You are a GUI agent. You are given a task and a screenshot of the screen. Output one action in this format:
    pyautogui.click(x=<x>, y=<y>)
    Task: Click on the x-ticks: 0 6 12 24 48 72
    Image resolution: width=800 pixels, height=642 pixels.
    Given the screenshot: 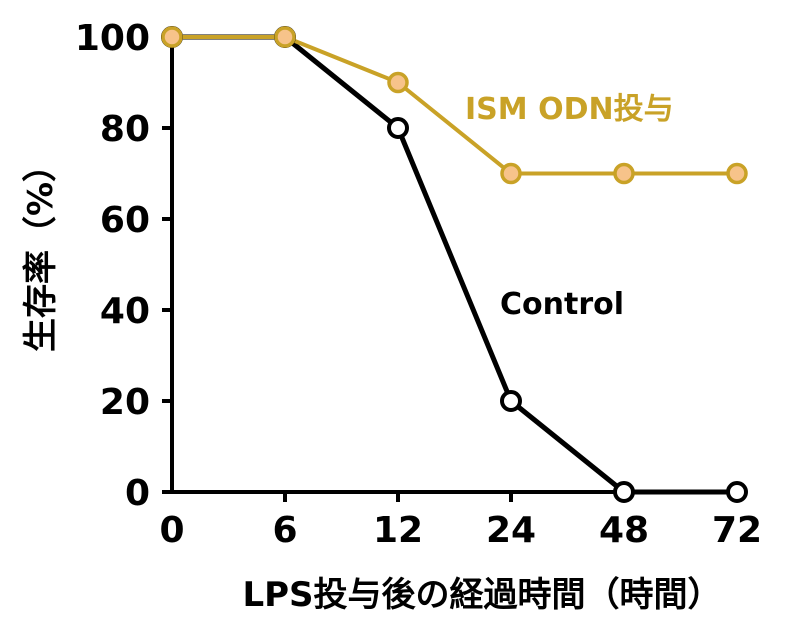 What is the action you would take?
    pyautogui.click(x=460, y=521)
    